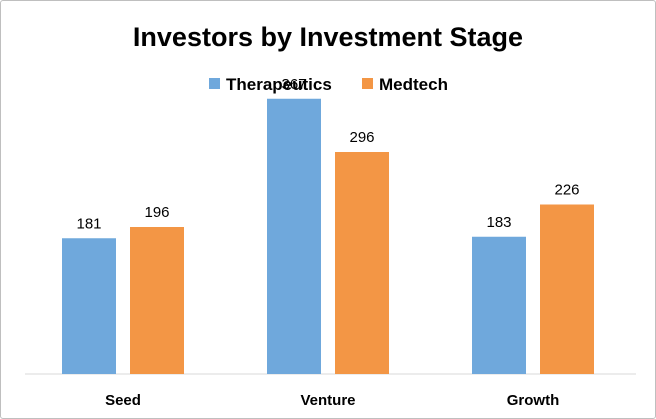 The image size is (656, 419). I want to click on value-label-therapeutics-growth: 183, so click(498, 222).